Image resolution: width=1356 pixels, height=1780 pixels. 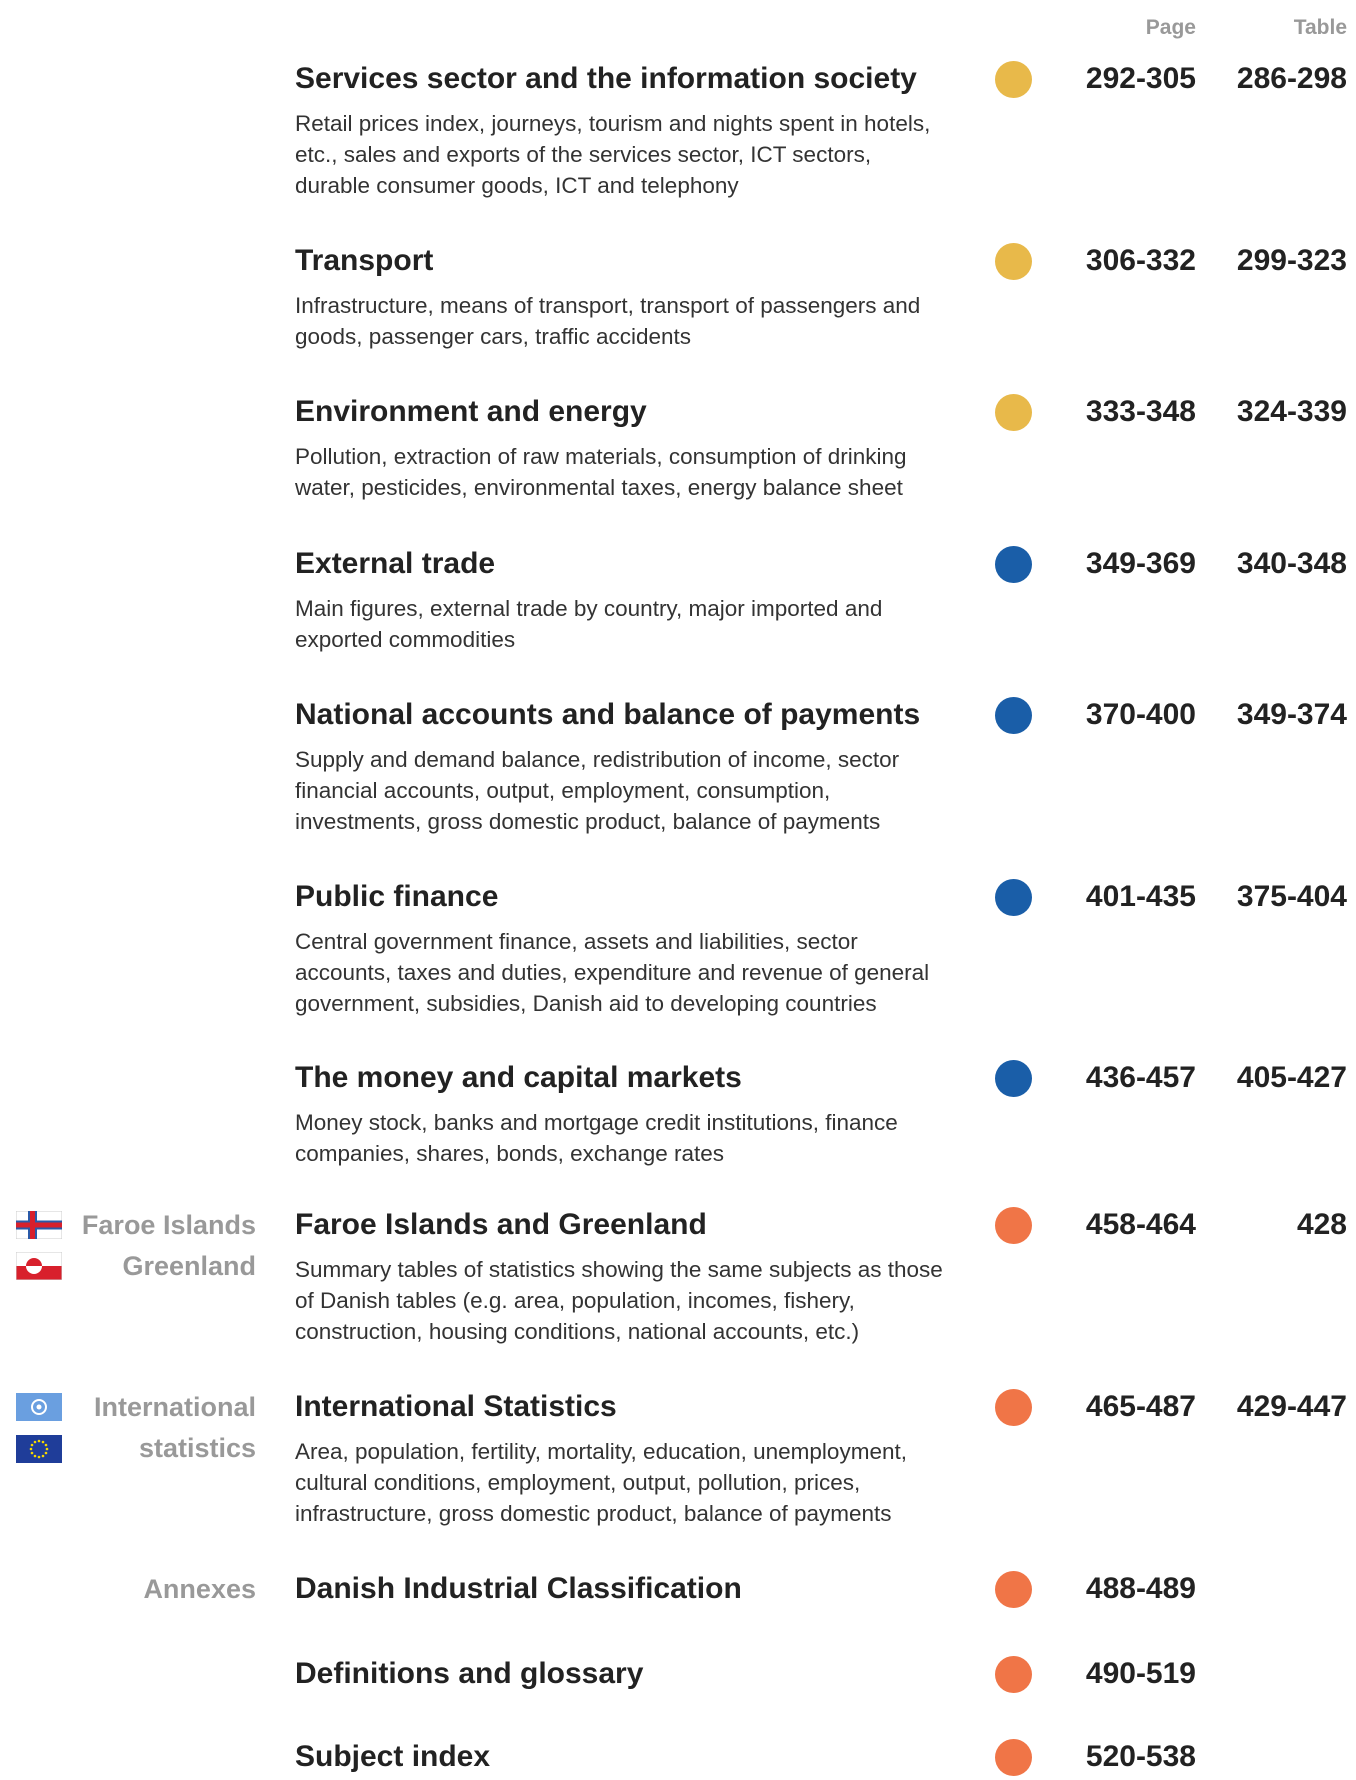 What do you see at coordinates (1140, 1077) in the screenshot?
I see `page-range: 436-457` at bounding box center [1140, 1077].